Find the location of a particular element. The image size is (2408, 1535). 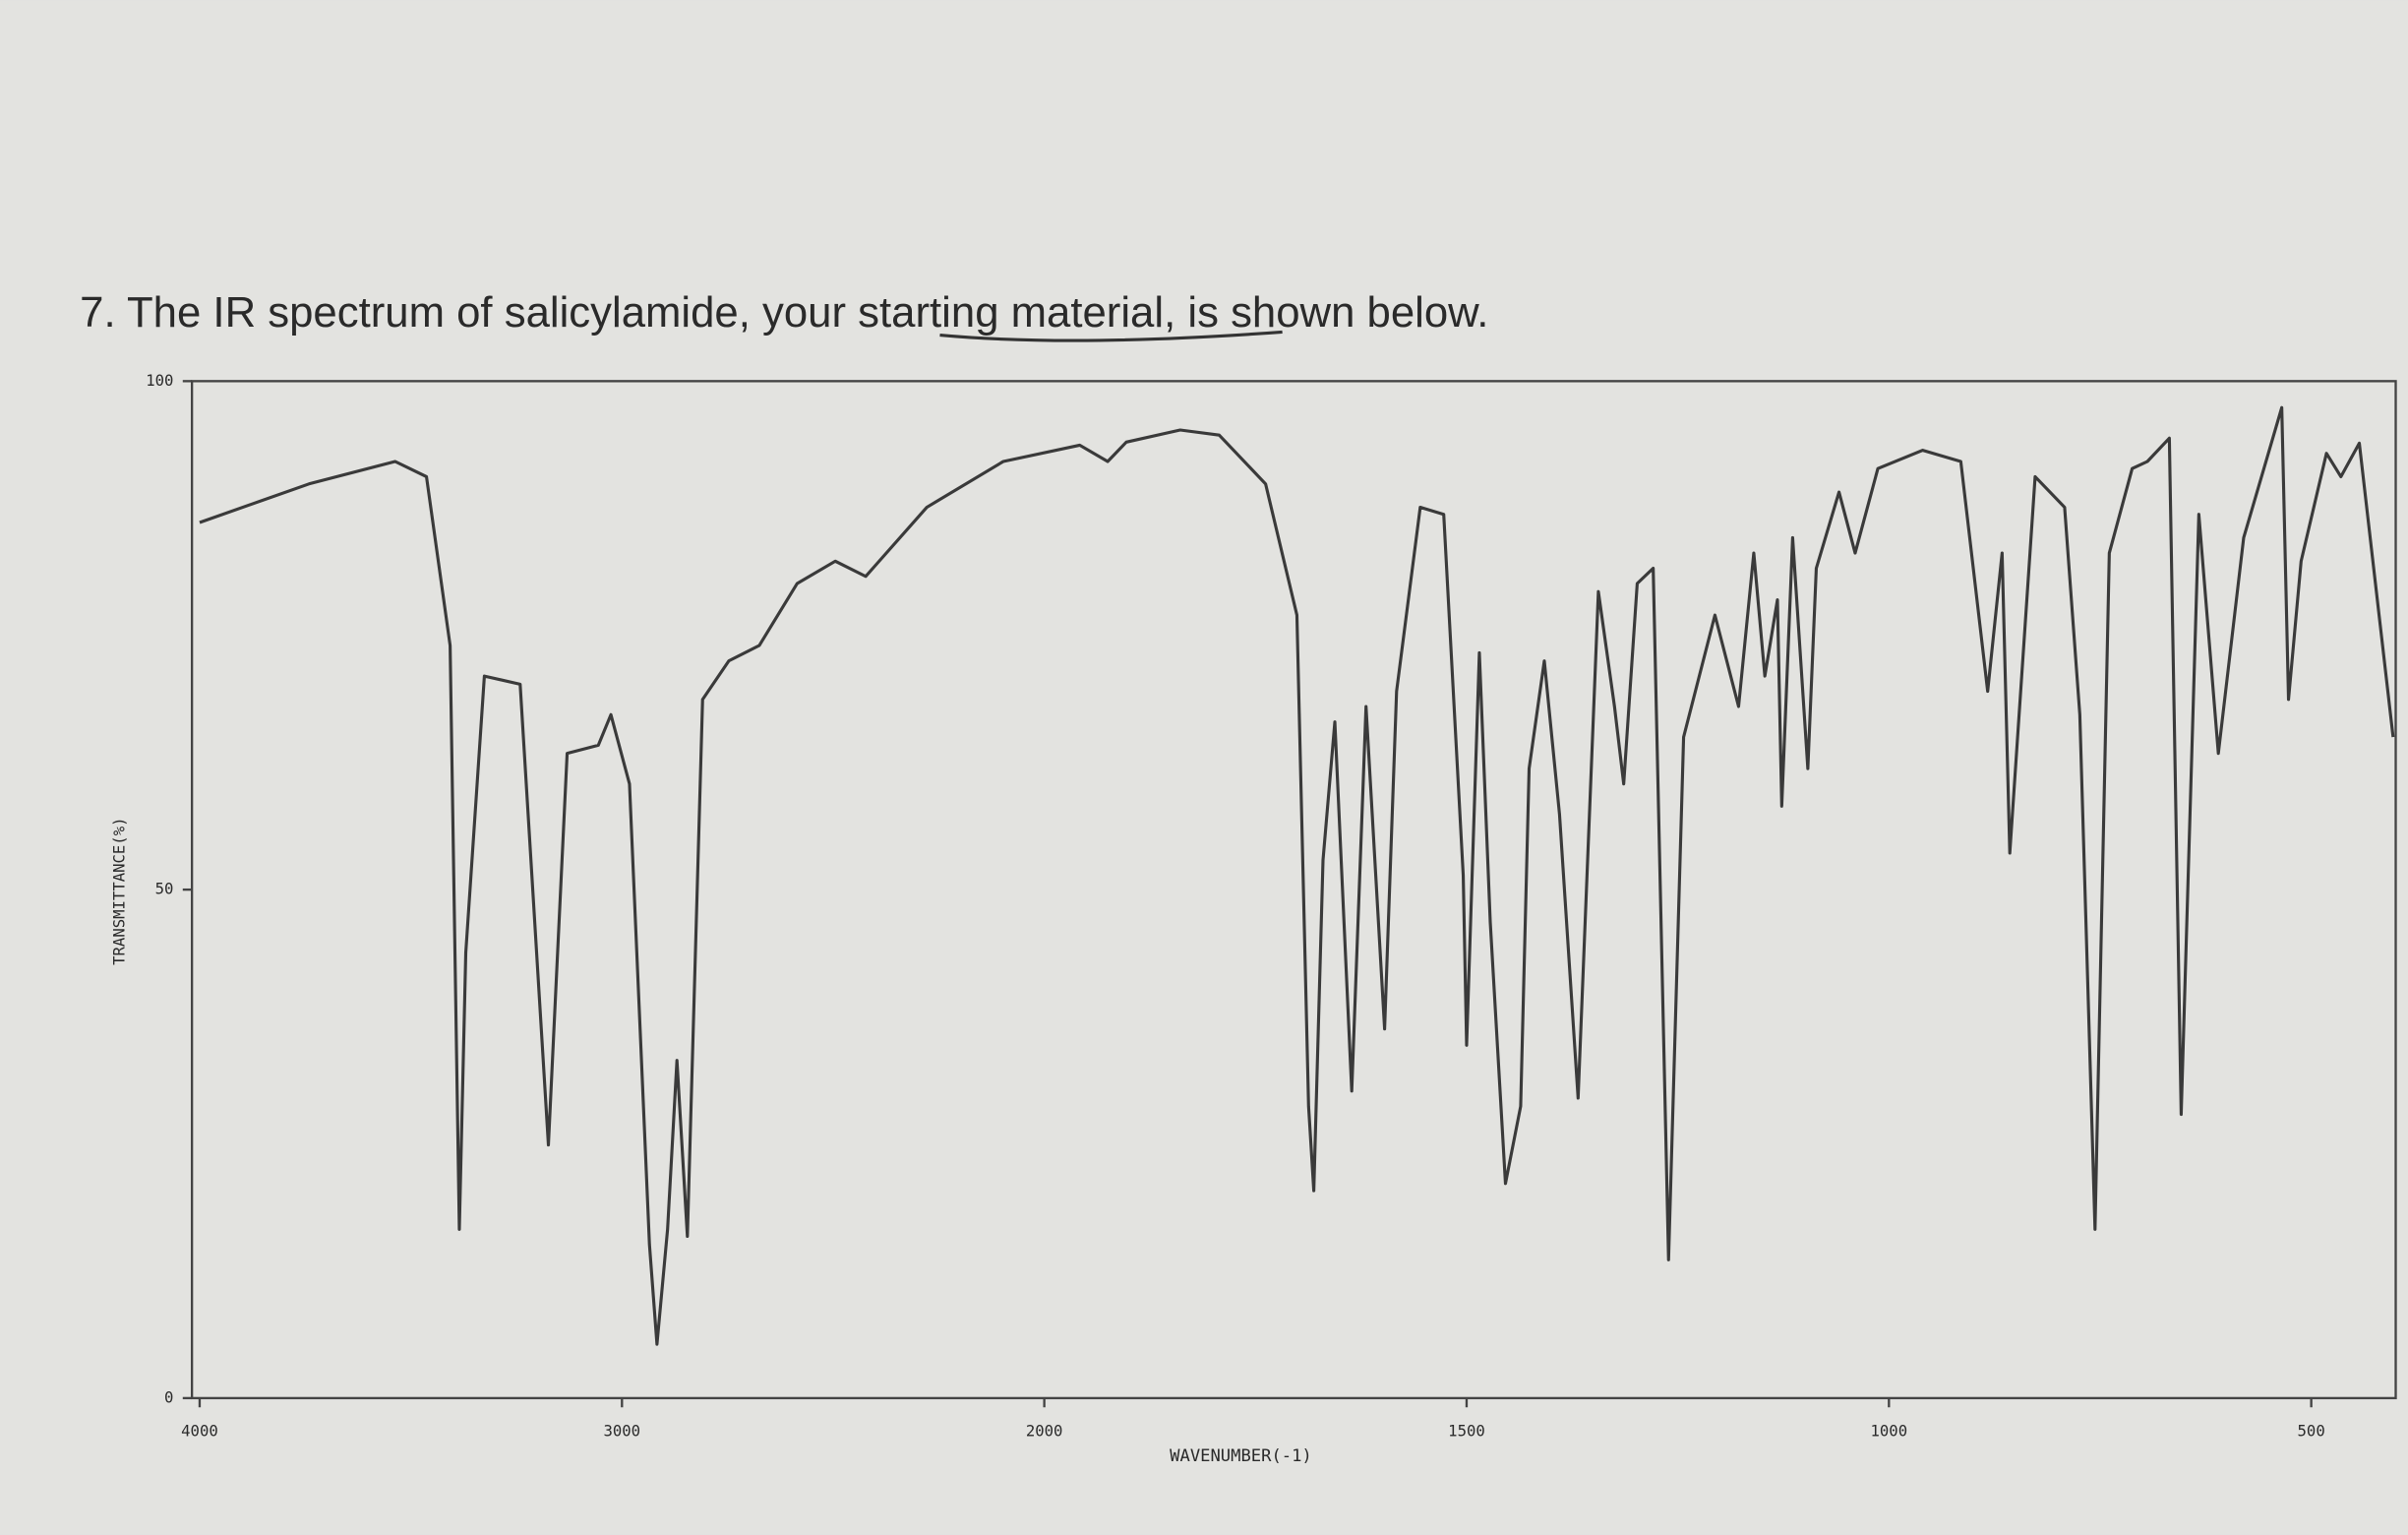

x-tick-label: 4000 is located at coordinates (199, 1432).